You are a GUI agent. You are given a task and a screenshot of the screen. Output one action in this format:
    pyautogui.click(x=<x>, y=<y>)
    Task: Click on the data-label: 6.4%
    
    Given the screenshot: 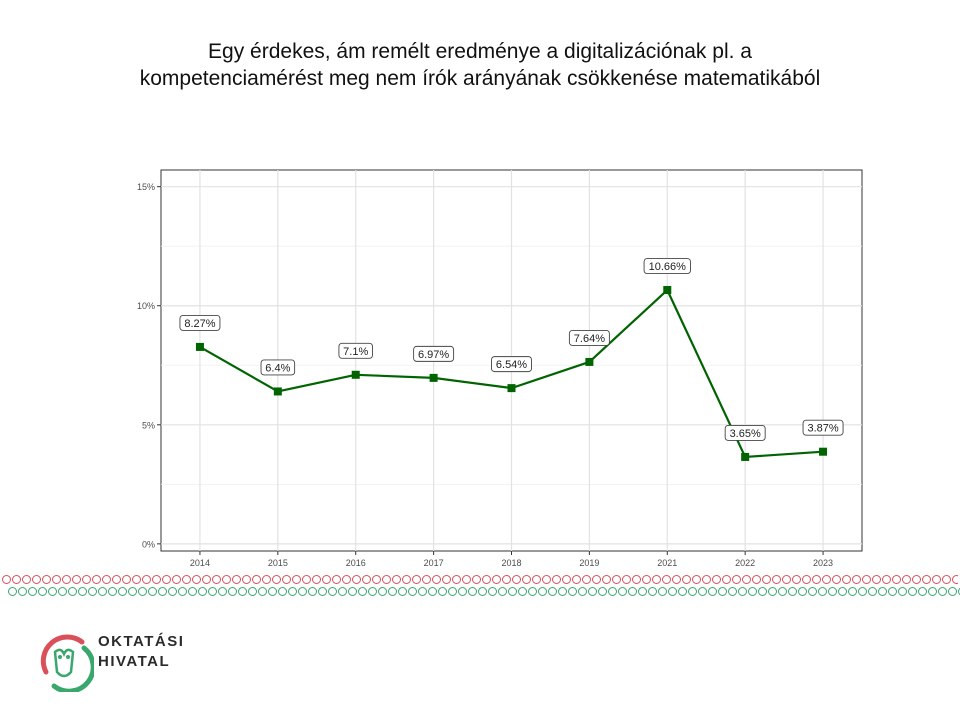 What is the action you would take?
    pyautogui.click(x=278, y=367)
    